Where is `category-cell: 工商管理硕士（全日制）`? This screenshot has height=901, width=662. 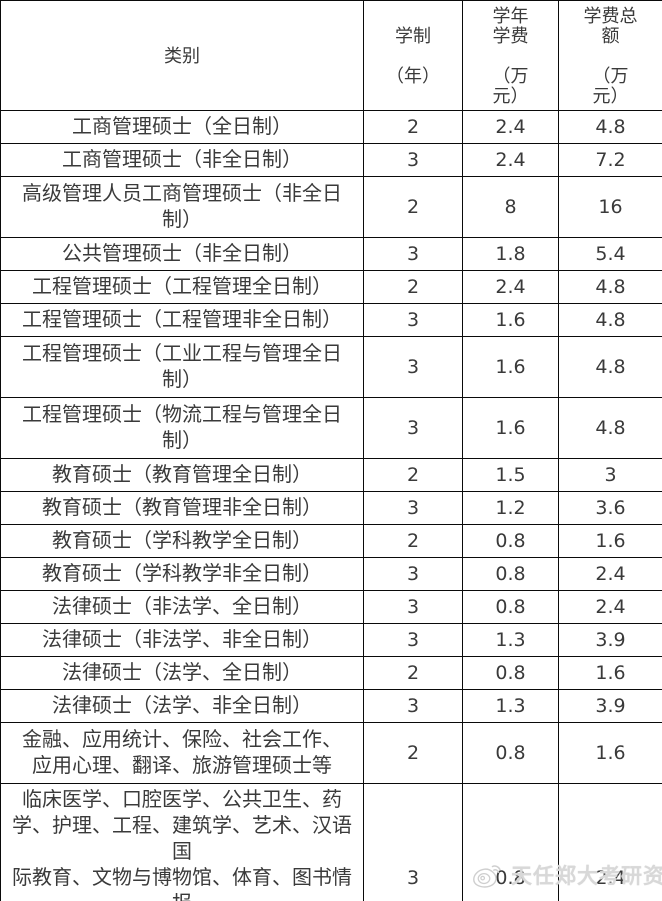 category-cell: 工商管理硕士（全日制） is located at coordinates (182, 127).